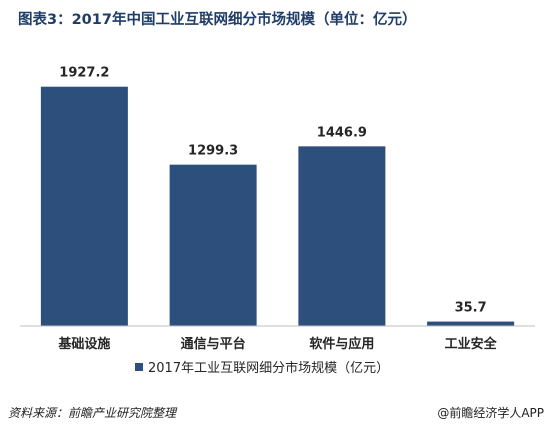  I want to click on data-label: 1446.9, so click(342, 132).